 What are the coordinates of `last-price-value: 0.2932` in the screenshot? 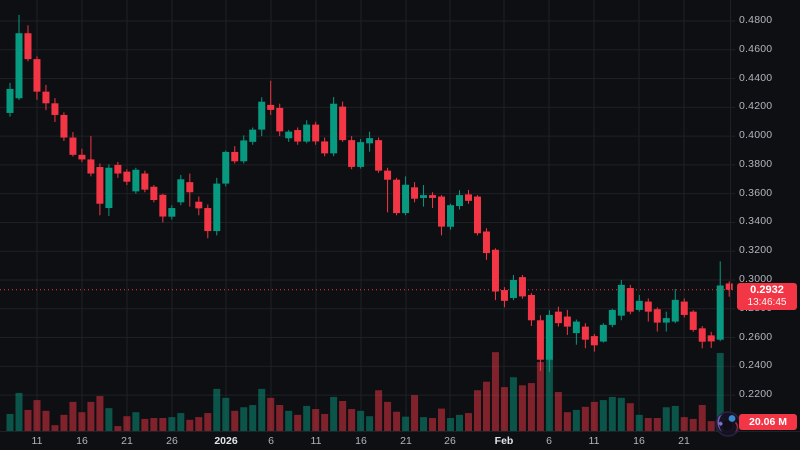 It's located at (767, 290).